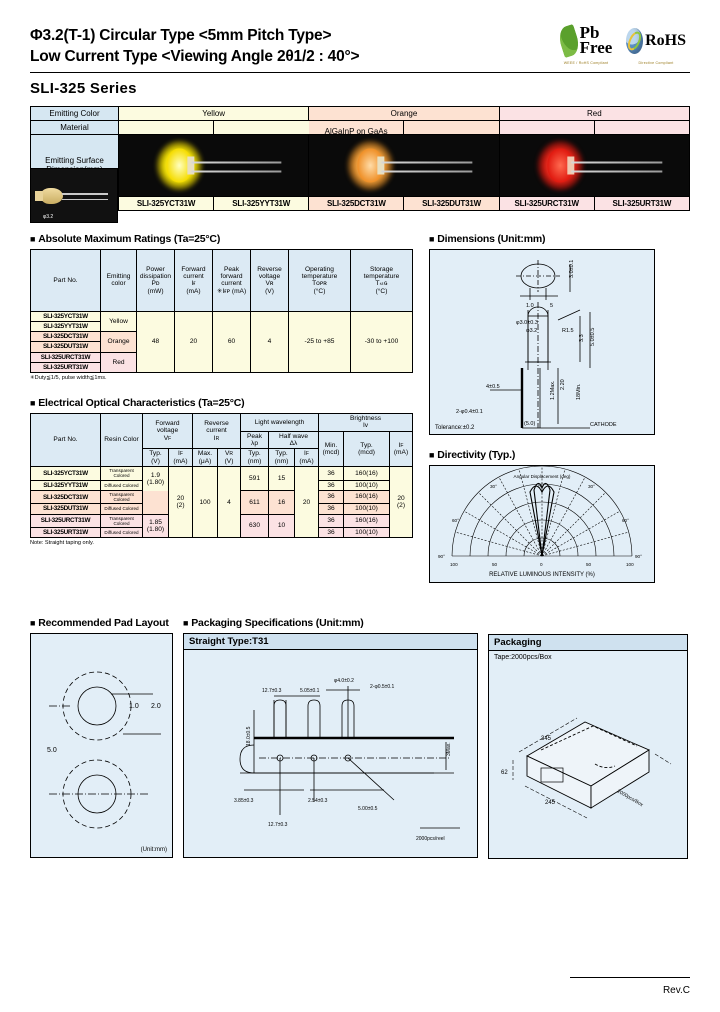  What do you see at coordinates (504, 773) in the screenshot?
I see `pkg-box-h: 62` at bounding box center [504, 773].